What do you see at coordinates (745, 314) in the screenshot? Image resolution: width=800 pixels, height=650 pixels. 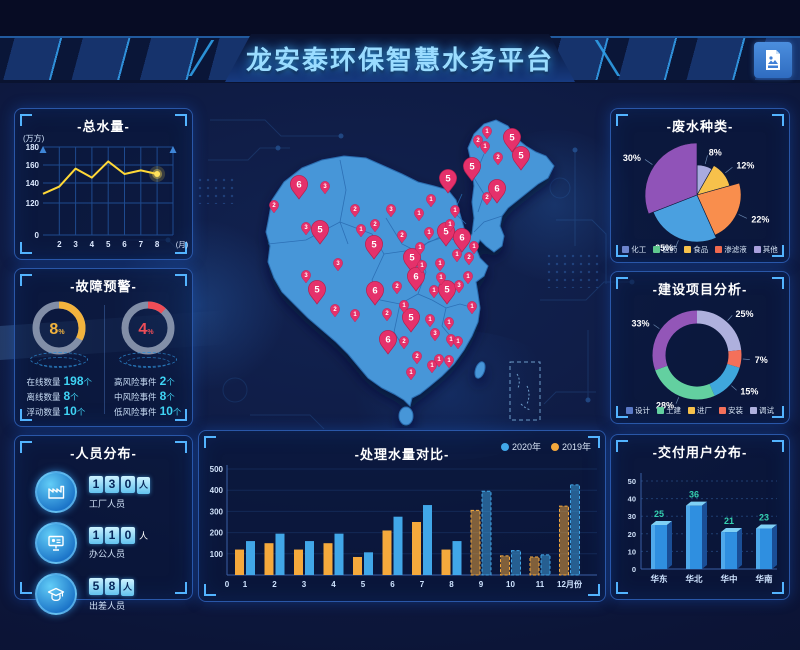 I see `svg-text: 25%` at bounding box center [745, 314].